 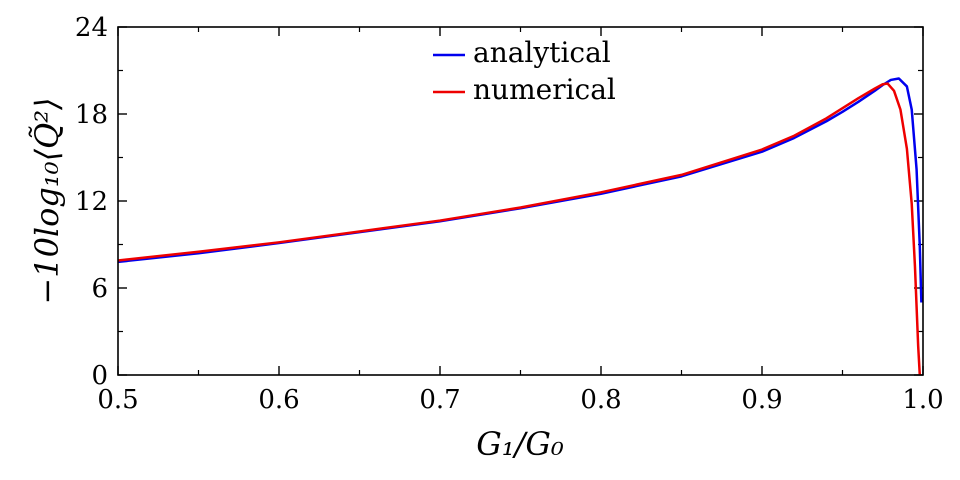 What do you see at coordinates (91, 202) in the screenshot?
I see `y-tick-label: 12` at bounding box center [91, 202].